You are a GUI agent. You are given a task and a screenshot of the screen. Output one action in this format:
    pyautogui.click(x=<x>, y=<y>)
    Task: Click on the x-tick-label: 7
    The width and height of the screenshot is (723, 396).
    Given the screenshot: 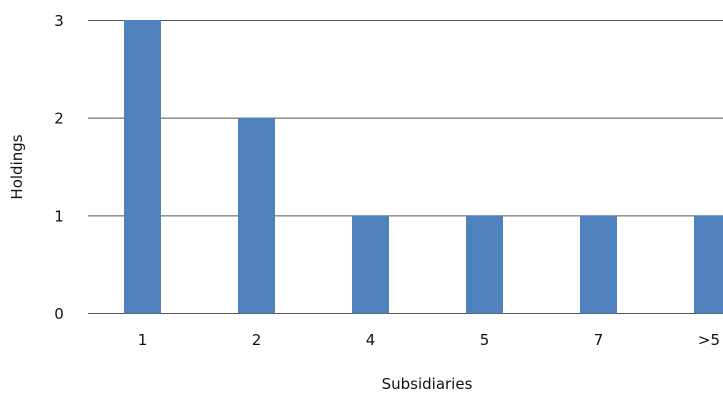 What is the action you would take?
    pyautogui.click(x=599, y=340)
    